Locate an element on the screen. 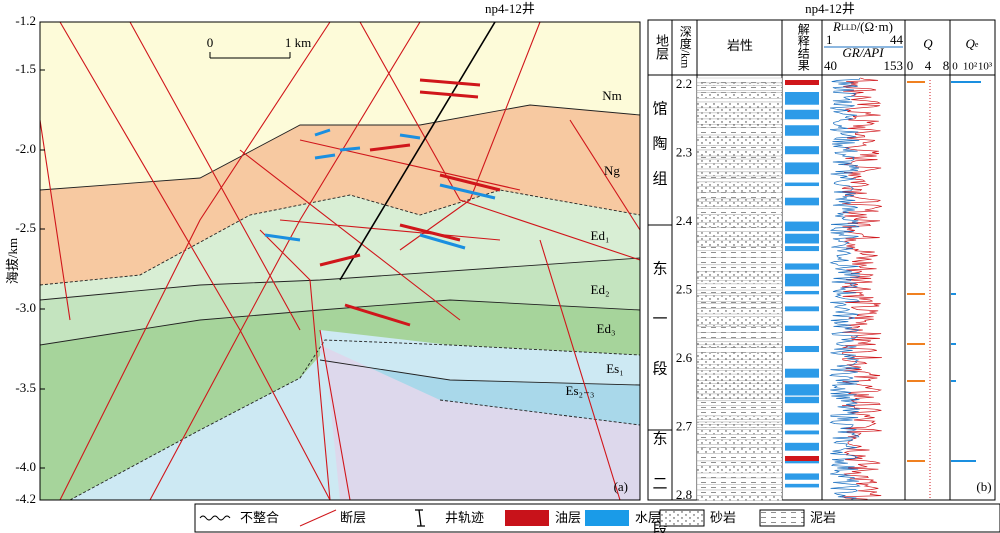  scale-label: 0 is located at coordinates (210, 42).